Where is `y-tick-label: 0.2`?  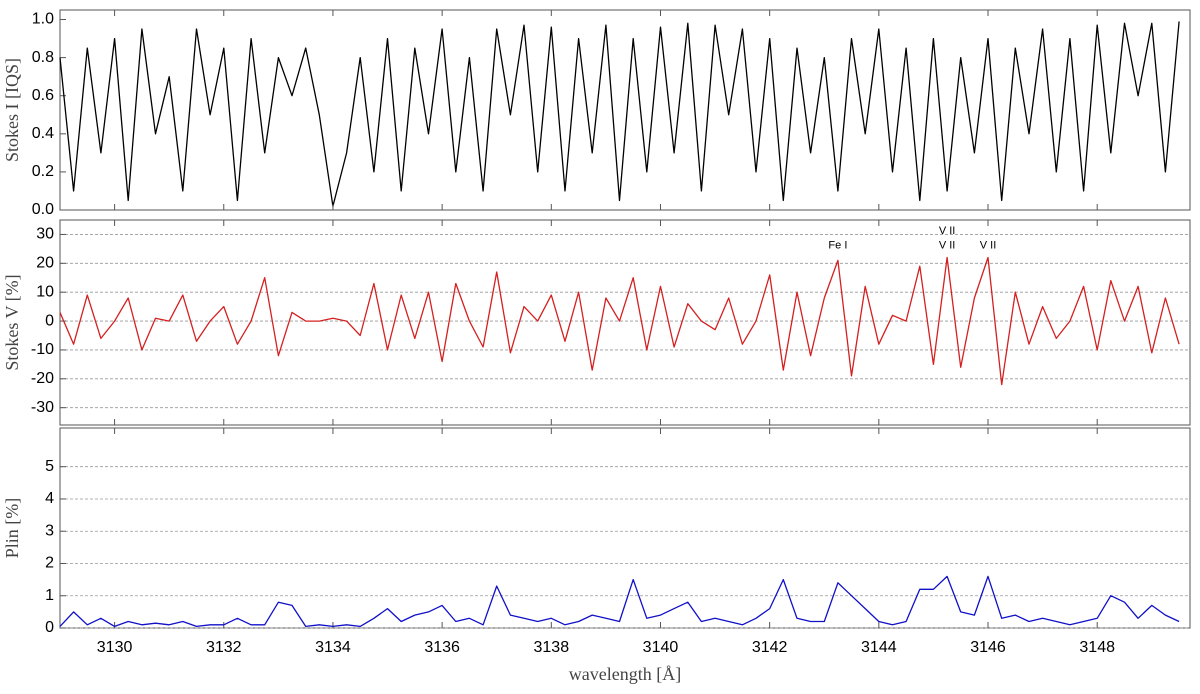 y-tick-label: 0.2 is located at coordinates (43, 171).